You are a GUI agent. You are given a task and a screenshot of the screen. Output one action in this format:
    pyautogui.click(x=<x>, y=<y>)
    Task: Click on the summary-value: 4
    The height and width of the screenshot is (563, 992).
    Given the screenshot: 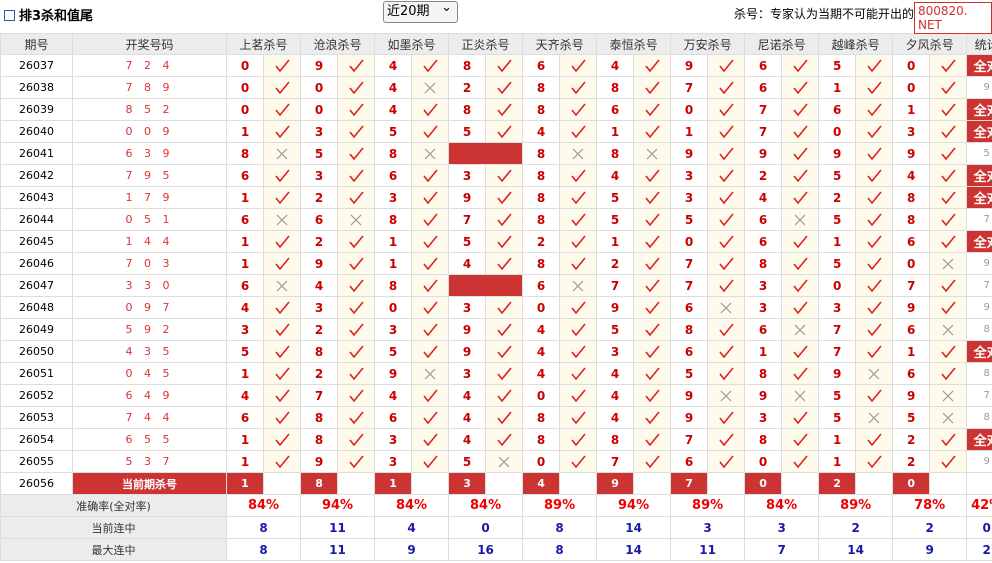 What is the action you would take?
    pyautogui.click(x=412, y=527)
    